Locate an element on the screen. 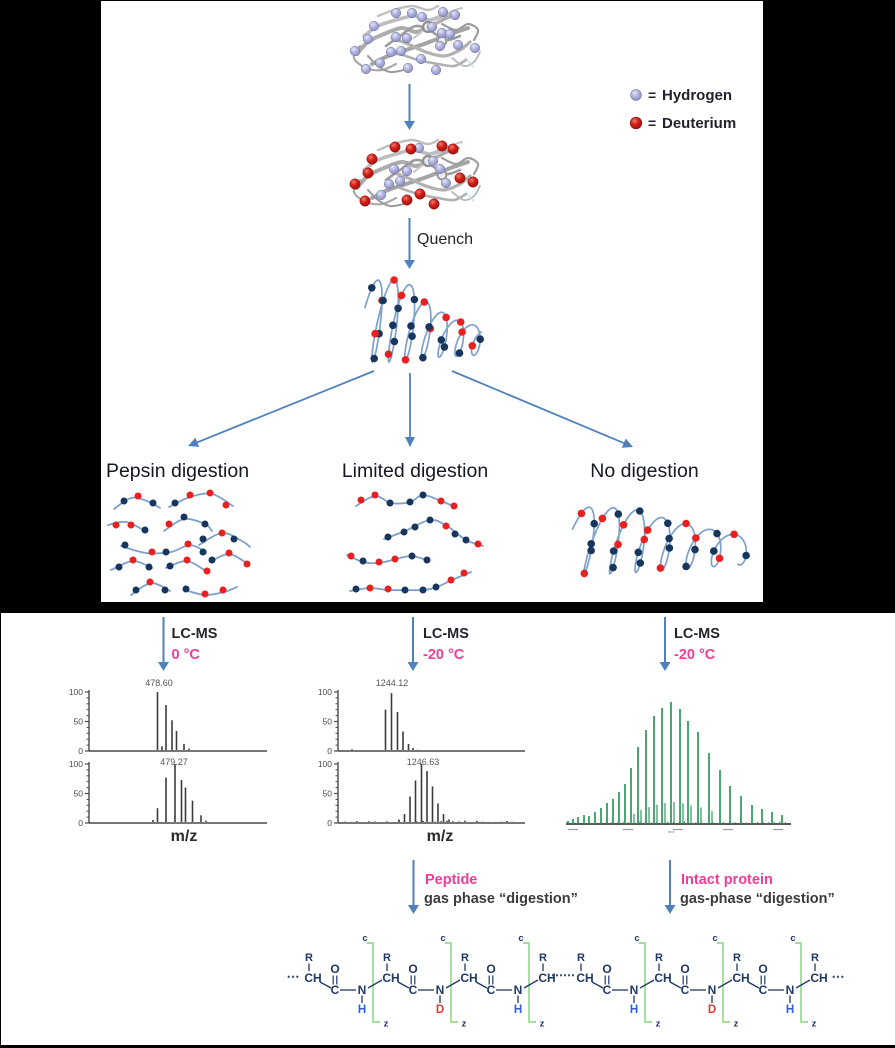  svg-text: Pepsin digestion is located at coordinates (177, 471).